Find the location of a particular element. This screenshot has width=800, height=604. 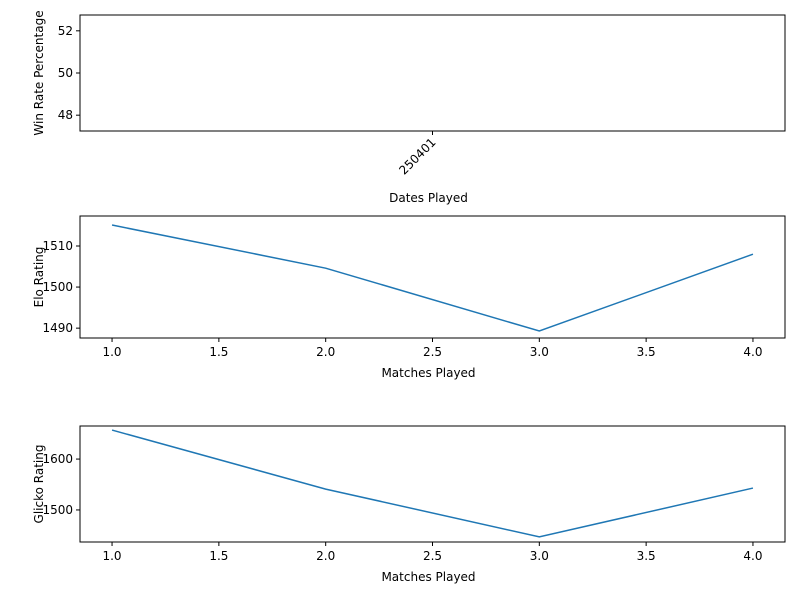

y-axis-label: Glicko Rating is located at coordinates (39, 484).